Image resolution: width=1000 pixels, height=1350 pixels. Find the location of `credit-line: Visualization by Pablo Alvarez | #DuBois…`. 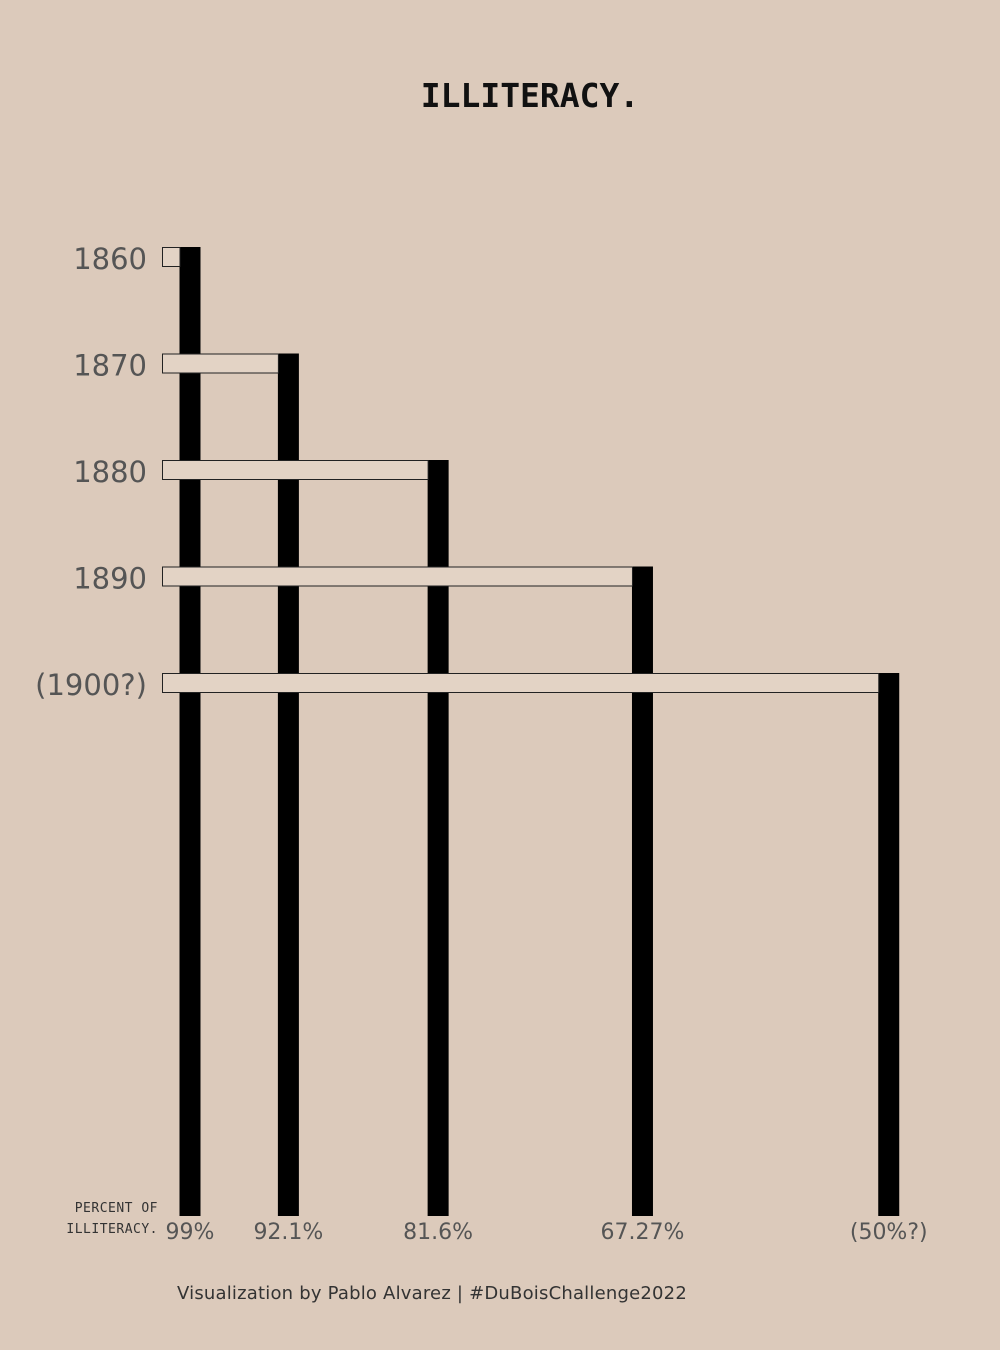

credit-line: Visualization by Pablo Alvarez | #DuBois… is located at coordinates (432, 1293).